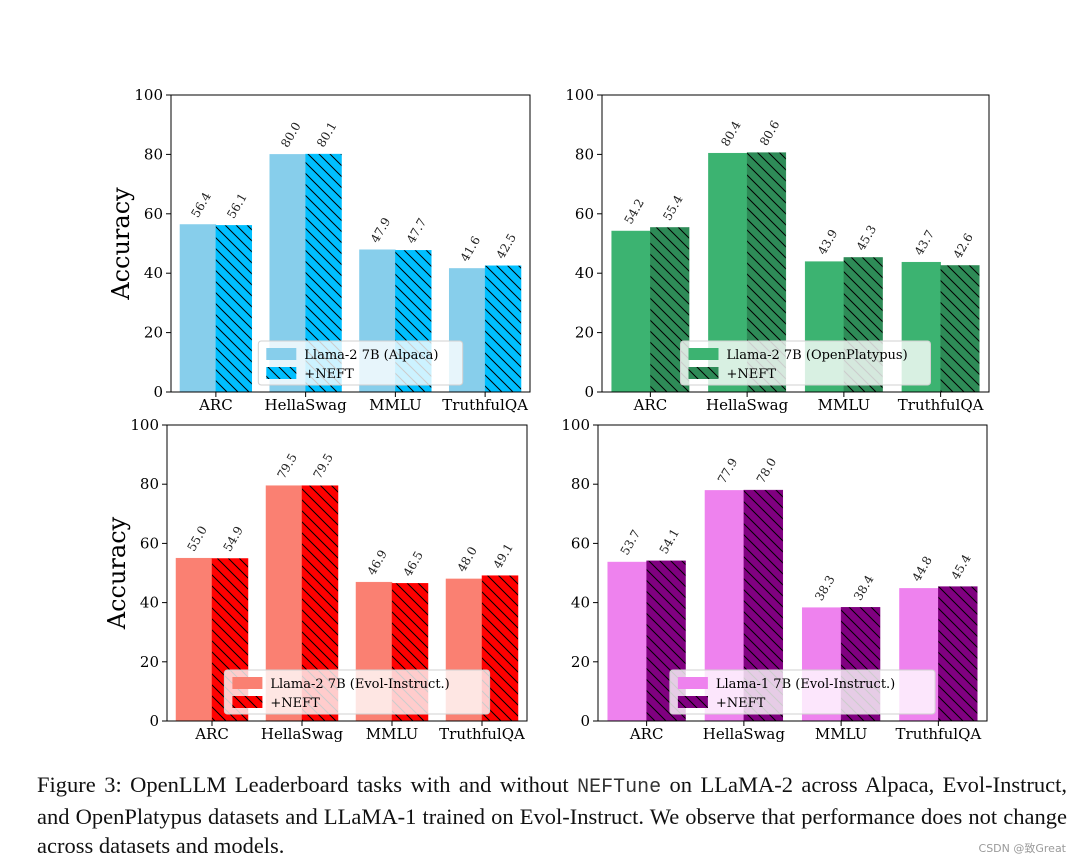  I want to click on value-label: 45.3, so click(866, 238).